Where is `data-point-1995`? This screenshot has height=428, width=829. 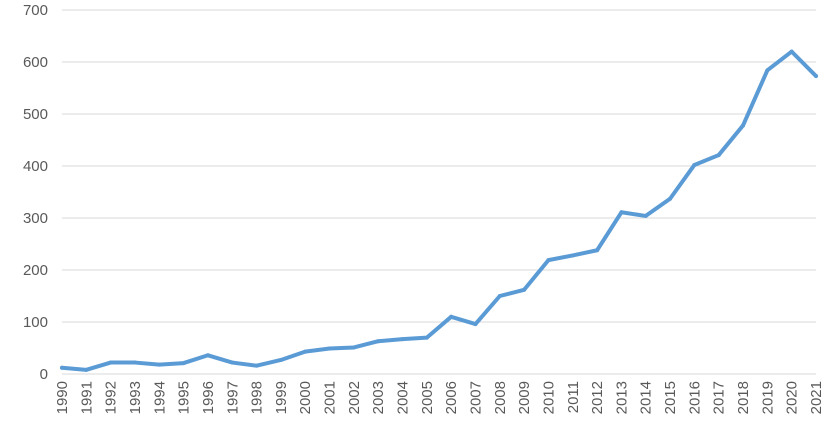
data-point-1995 is located at coordinates (183, 363).